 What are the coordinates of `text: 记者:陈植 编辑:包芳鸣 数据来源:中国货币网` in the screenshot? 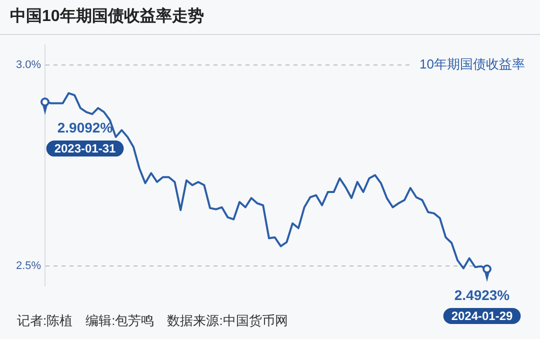 It's located at (152, 321).